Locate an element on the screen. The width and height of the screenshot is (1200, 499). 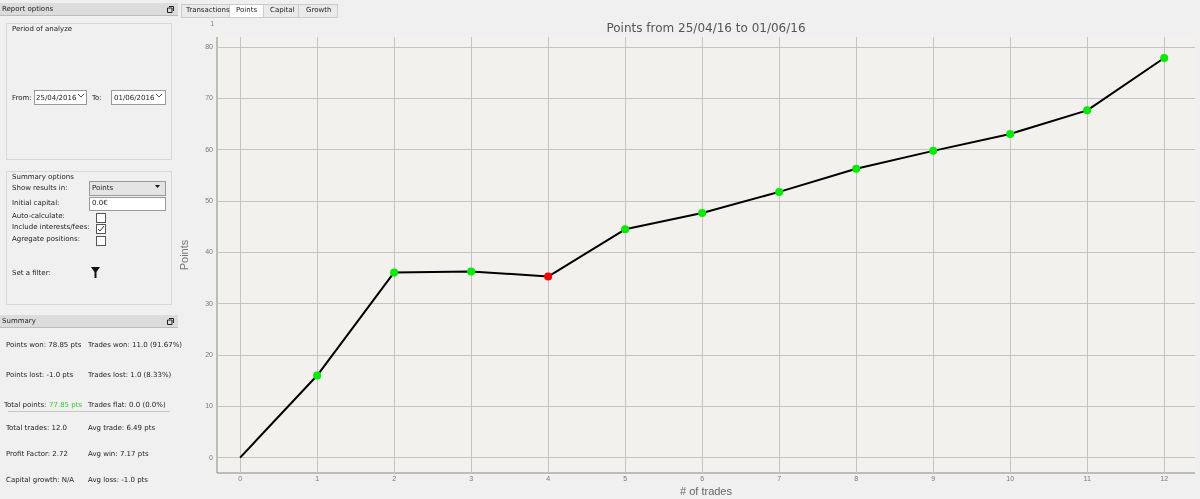
y-axis-title: Points is located at coordinates (183, 255).